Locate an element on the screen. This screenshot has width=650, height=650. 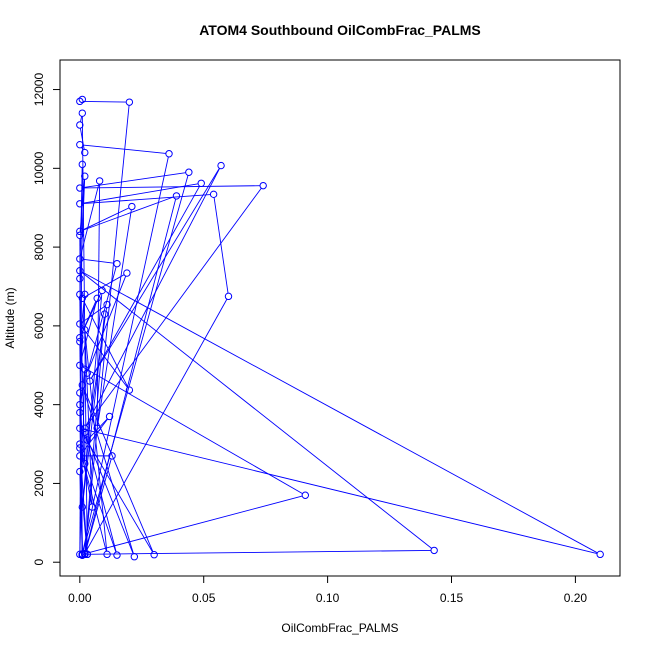
y-axis: 0 2000 4000 6000 8000 10000 12000 is located at coordinates (46, 319).